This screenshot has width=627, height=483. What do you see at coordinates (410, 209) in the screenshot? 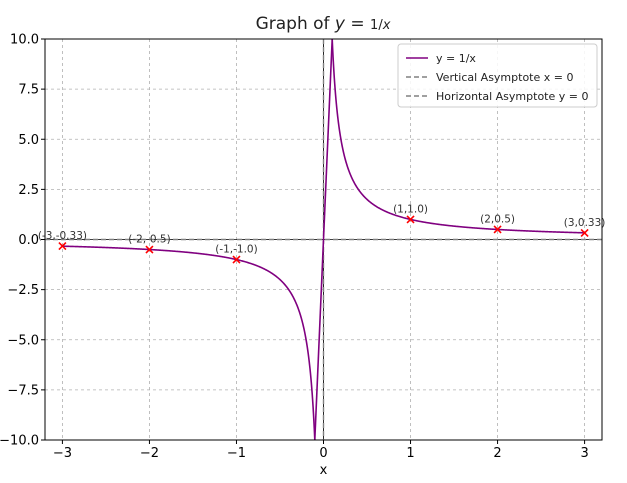
I see `point-label: (1,1.0)` at bounding box center [410, 209].